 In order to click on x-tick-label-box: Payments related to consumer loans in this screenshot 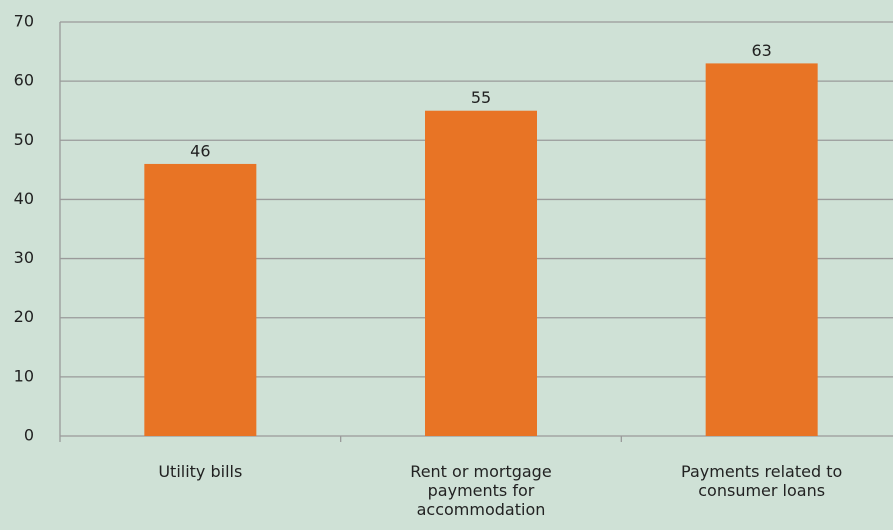, I will do `click(762, 481)`.